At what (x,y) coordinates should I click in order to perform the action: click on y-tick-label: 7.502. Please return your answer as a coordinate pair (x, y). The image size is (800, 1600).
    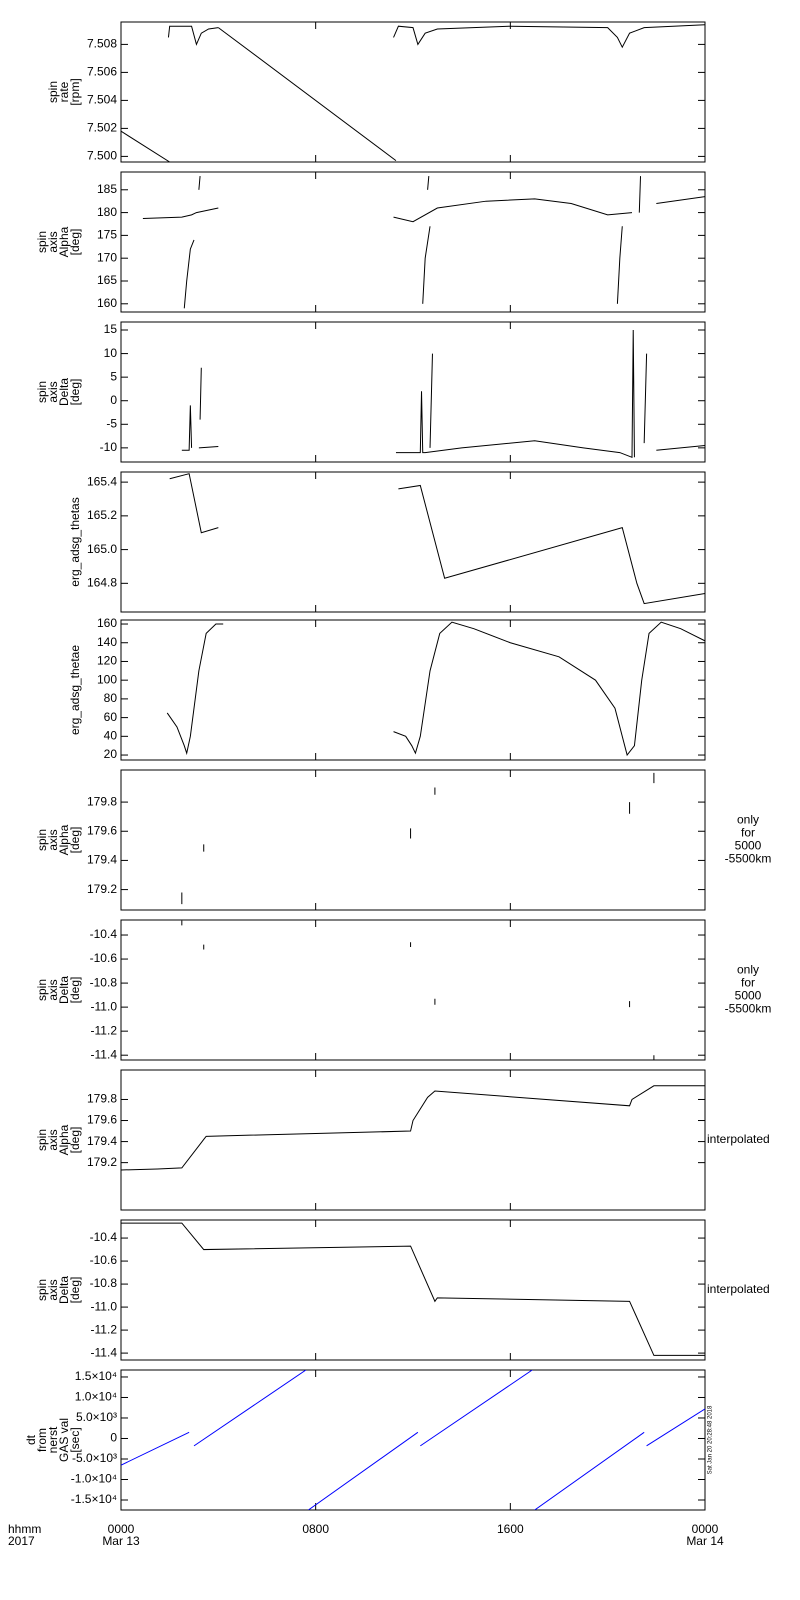
    Looking at the image, I should click on (102, 128).